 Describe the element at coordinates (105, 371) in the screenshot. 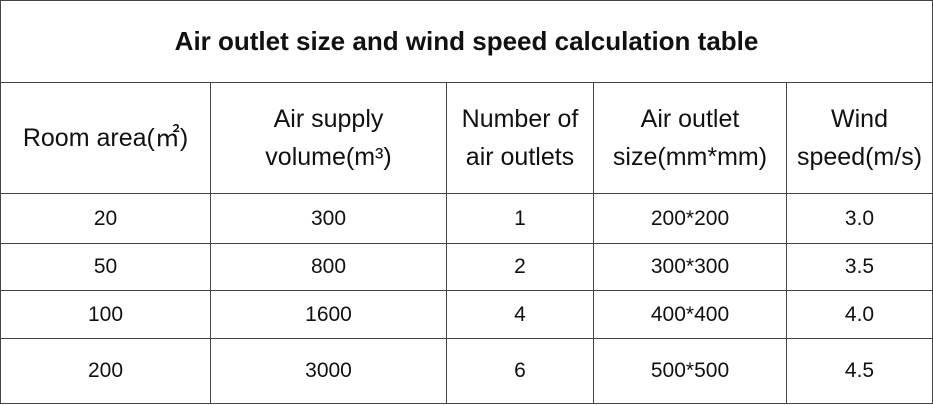

I see `table-cell: 200` at that location.